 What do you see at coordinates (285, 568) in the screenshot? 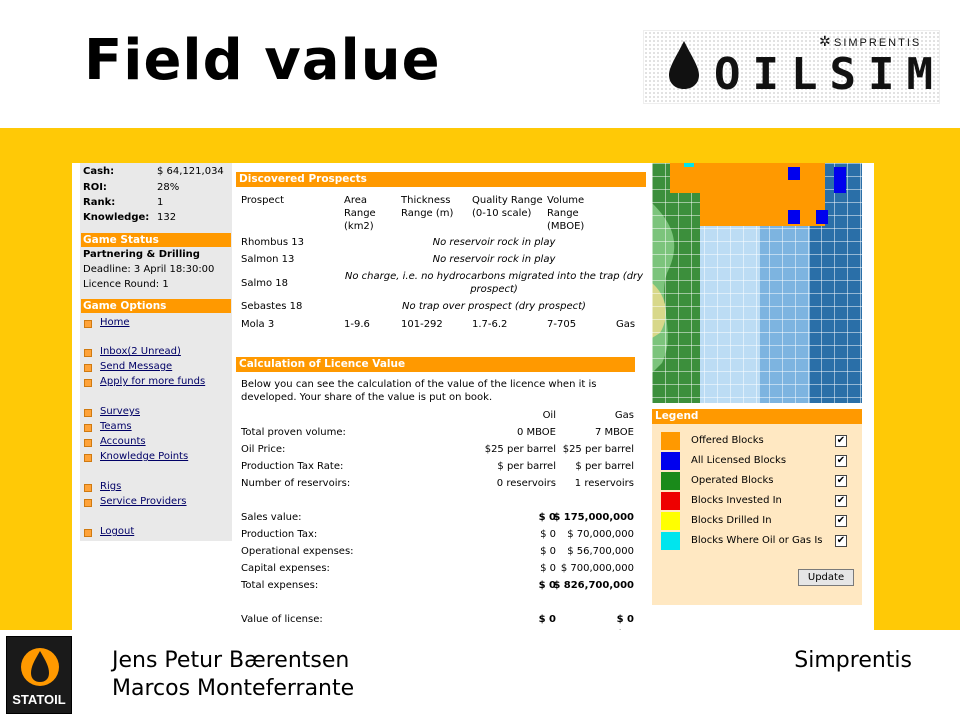
I see `row-label: Capital expenses:` at bounding box center [285, 568].